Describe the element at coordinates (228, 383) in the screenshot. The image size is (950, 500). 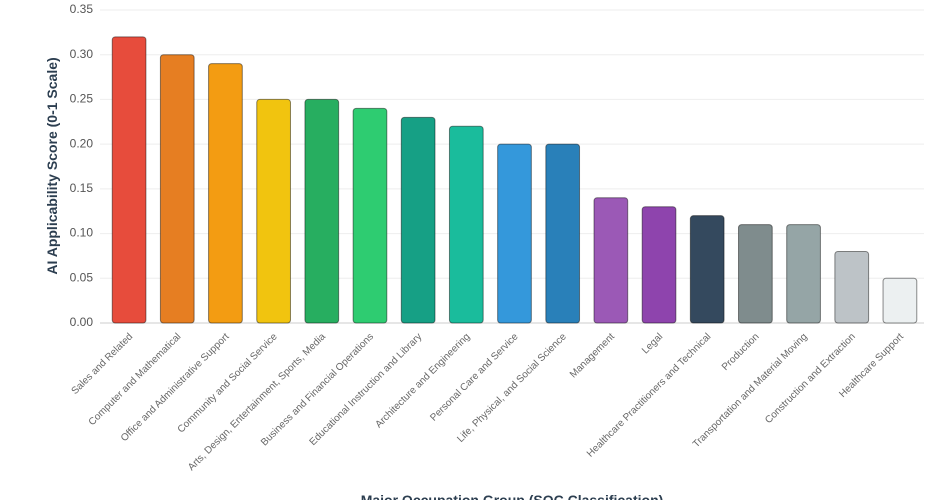
I see `x-tick-label: Community and Social Service` at that location.